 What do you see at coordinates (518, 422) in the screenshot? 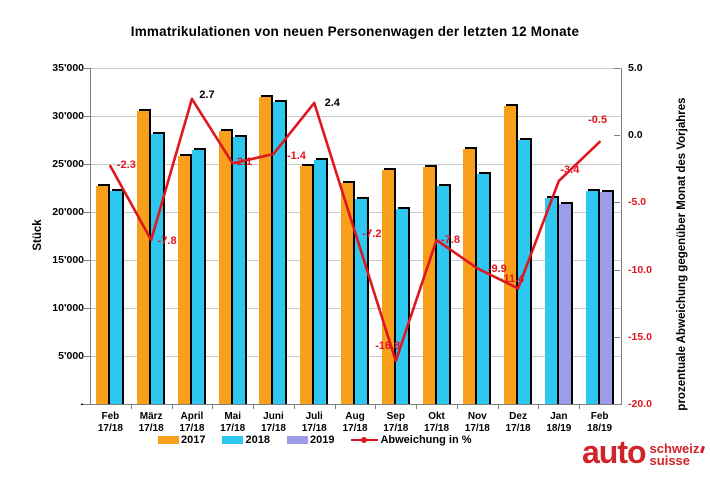
I see `x-label-dez: Dez 17/18` at bounding box center [518, 422].